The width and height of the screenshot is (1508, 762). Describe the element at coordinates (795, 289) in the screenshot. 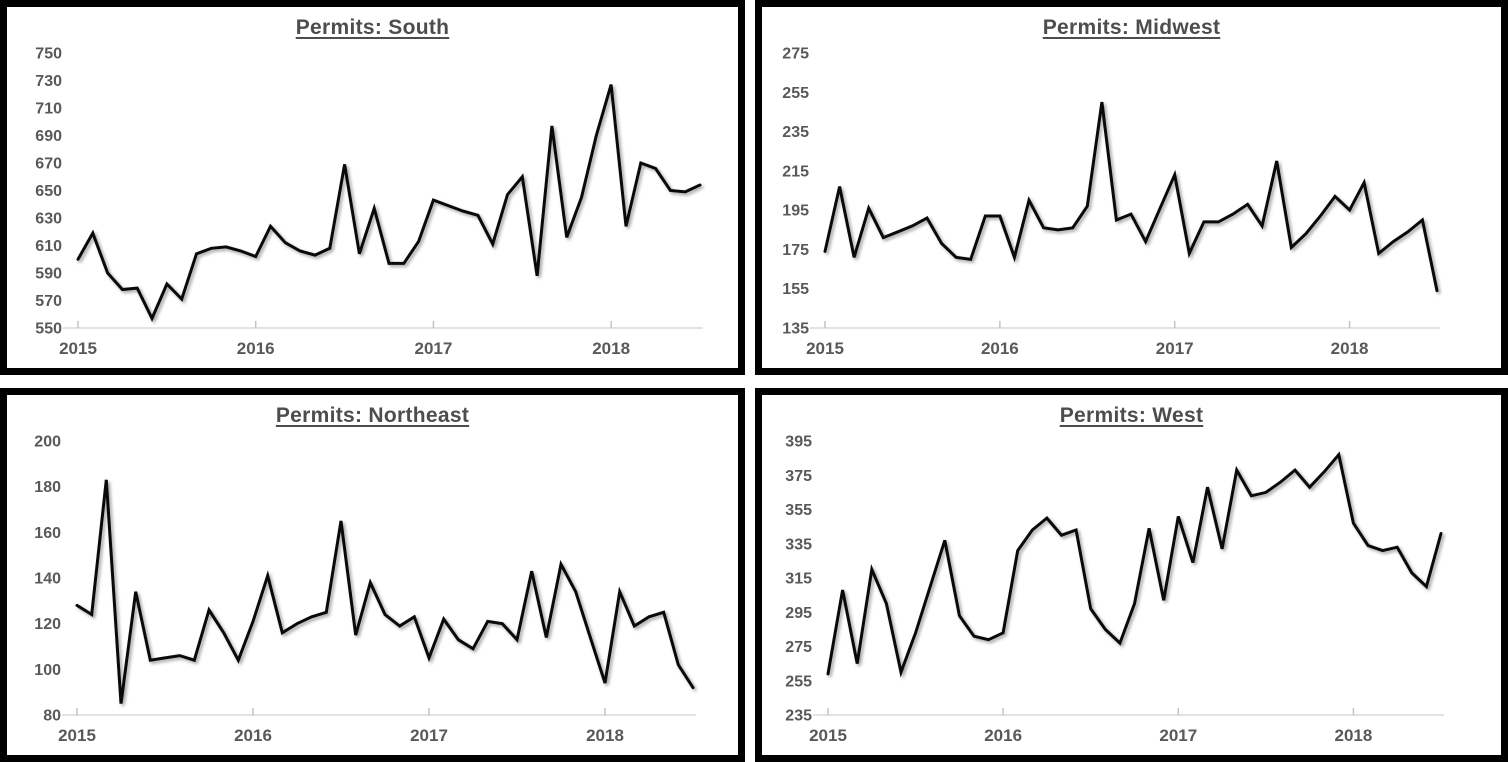

I see `y-axis-label: 155` at that location.